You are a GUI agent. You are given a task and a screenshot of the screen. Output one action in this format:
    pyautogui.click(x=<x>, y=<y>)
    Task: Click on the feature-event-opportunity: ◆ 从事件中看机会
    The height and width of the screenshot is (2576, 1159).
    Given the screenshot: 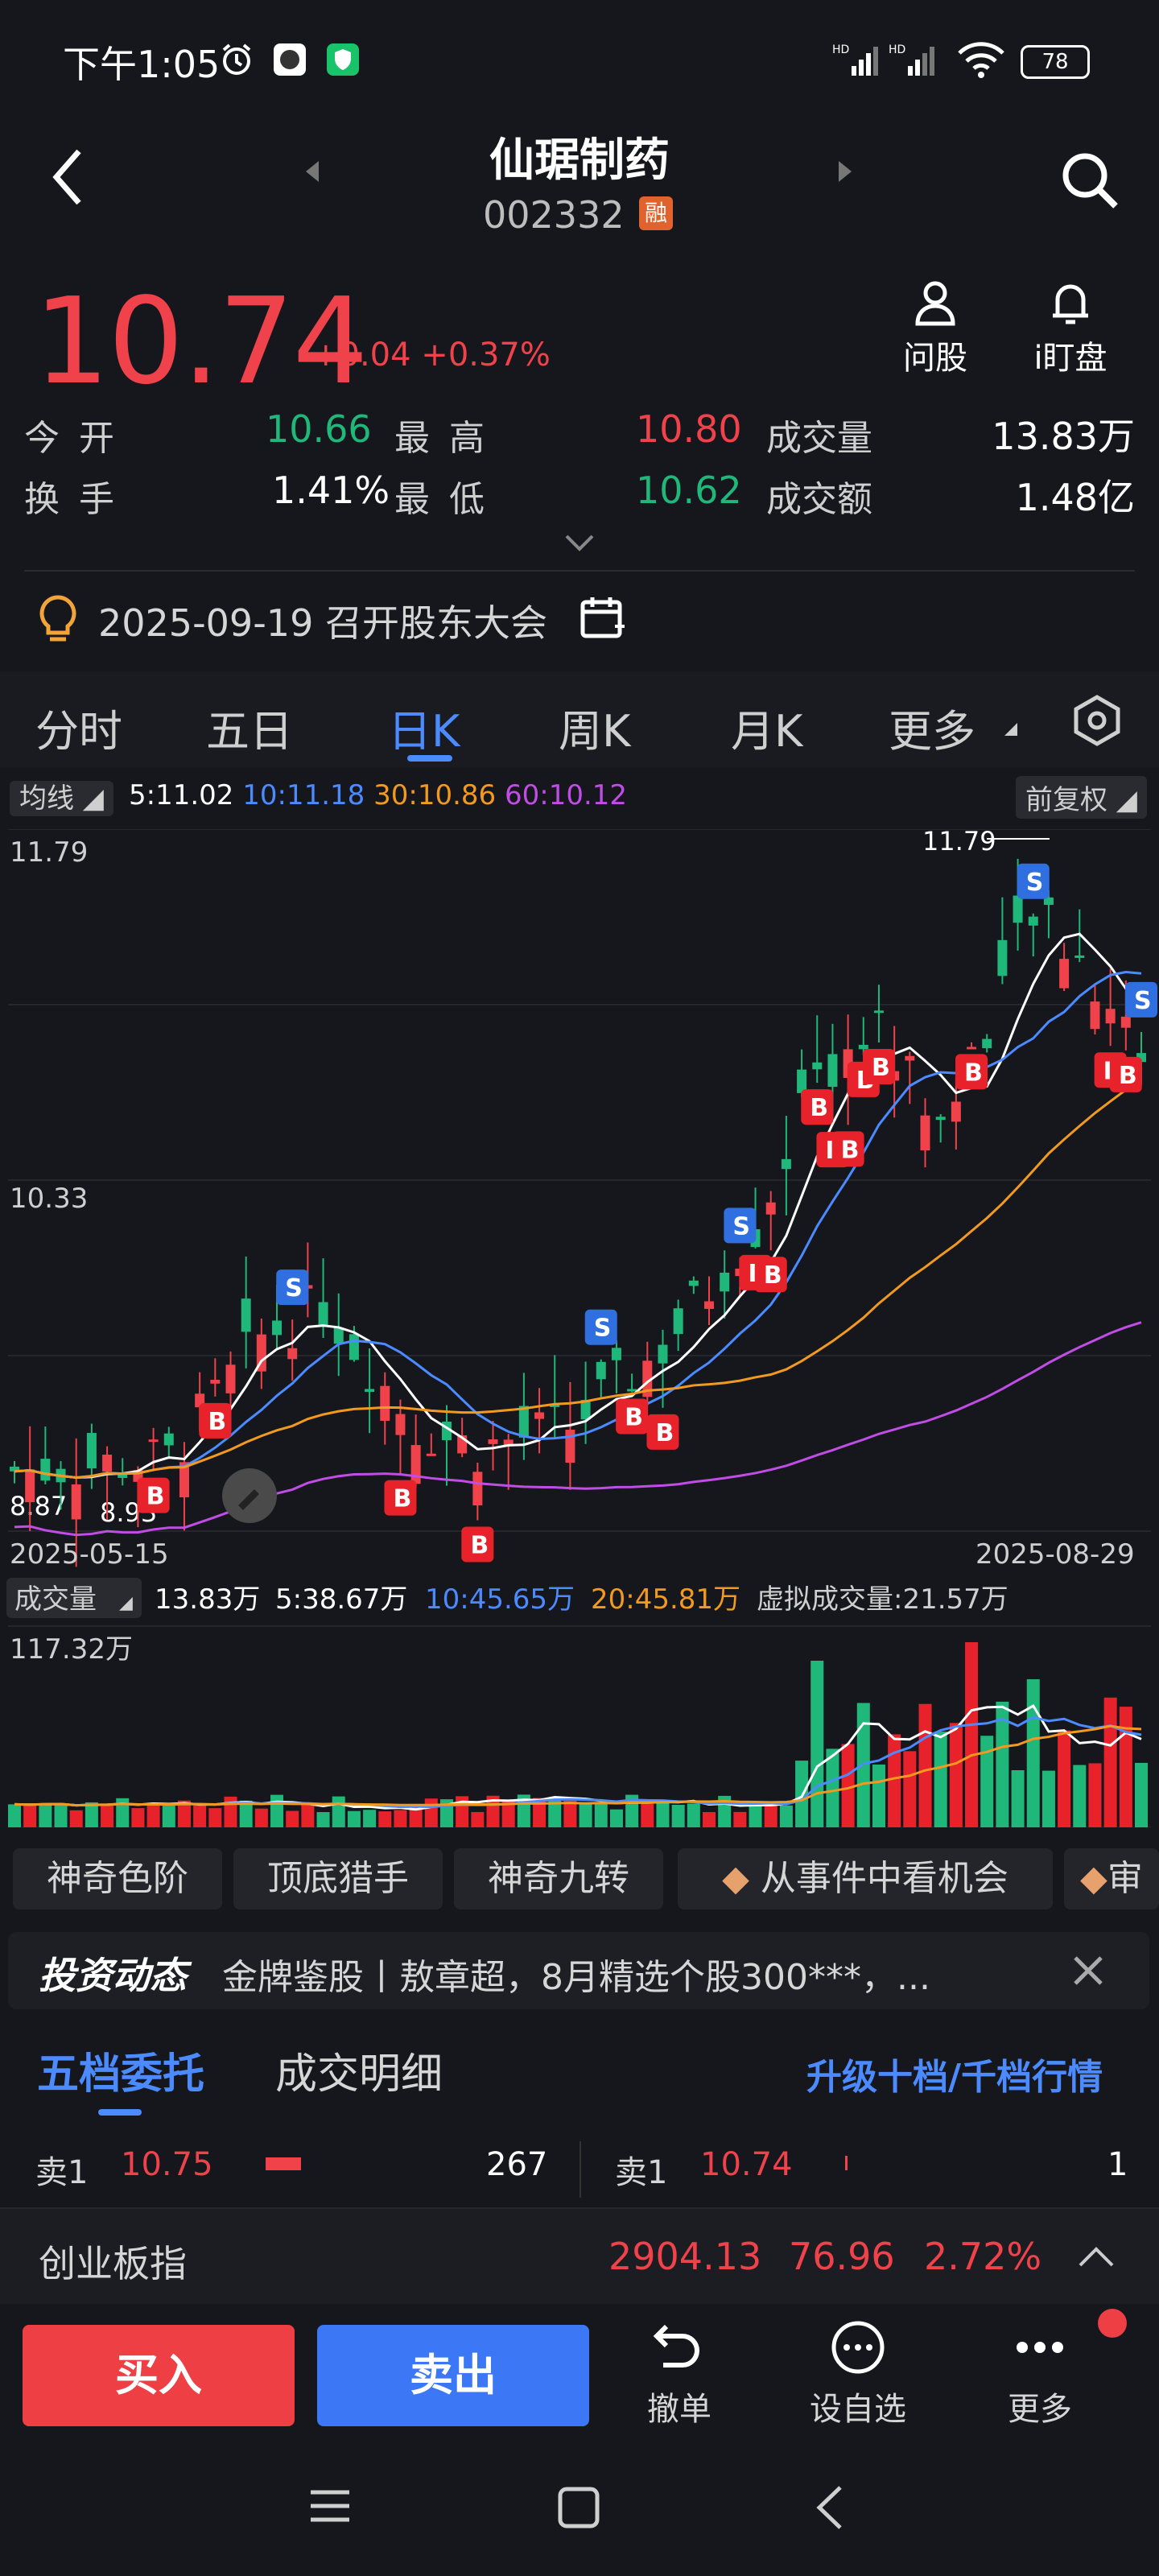 What is the action you would take?
    pyautogui.click(x=865, y=1878)
    